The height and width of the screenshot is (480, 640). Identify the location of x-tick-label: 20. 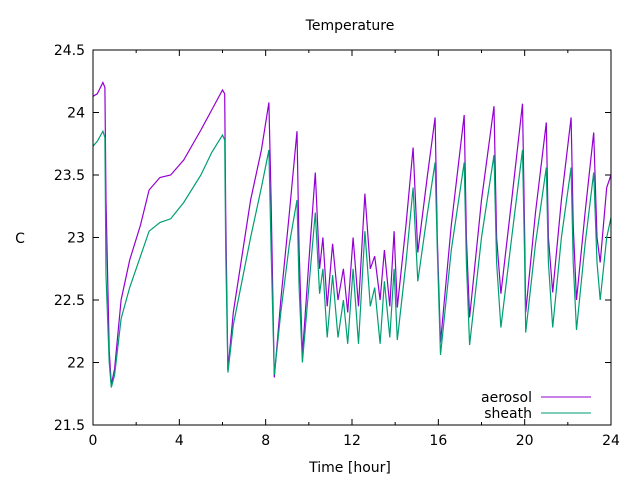
(525, 441).